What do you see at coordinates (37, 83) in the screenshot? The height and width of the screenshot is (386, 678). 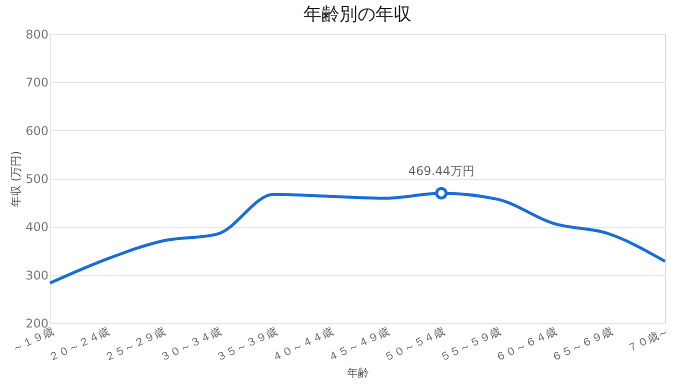 I see `y-tick-label: 700` at bounding box center [37, 83].